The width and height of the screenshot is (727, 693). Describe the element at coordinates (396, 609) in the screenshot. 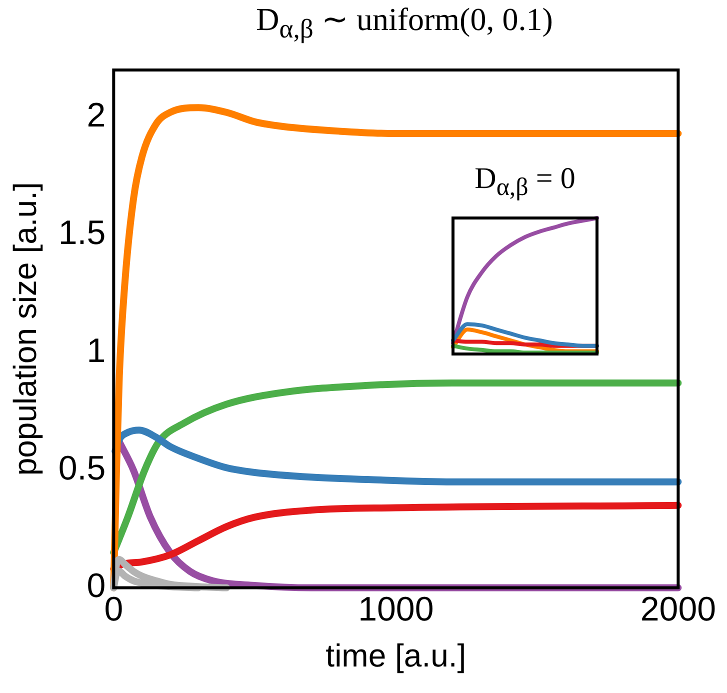

I see `x-tick-label: 1000` at that location.